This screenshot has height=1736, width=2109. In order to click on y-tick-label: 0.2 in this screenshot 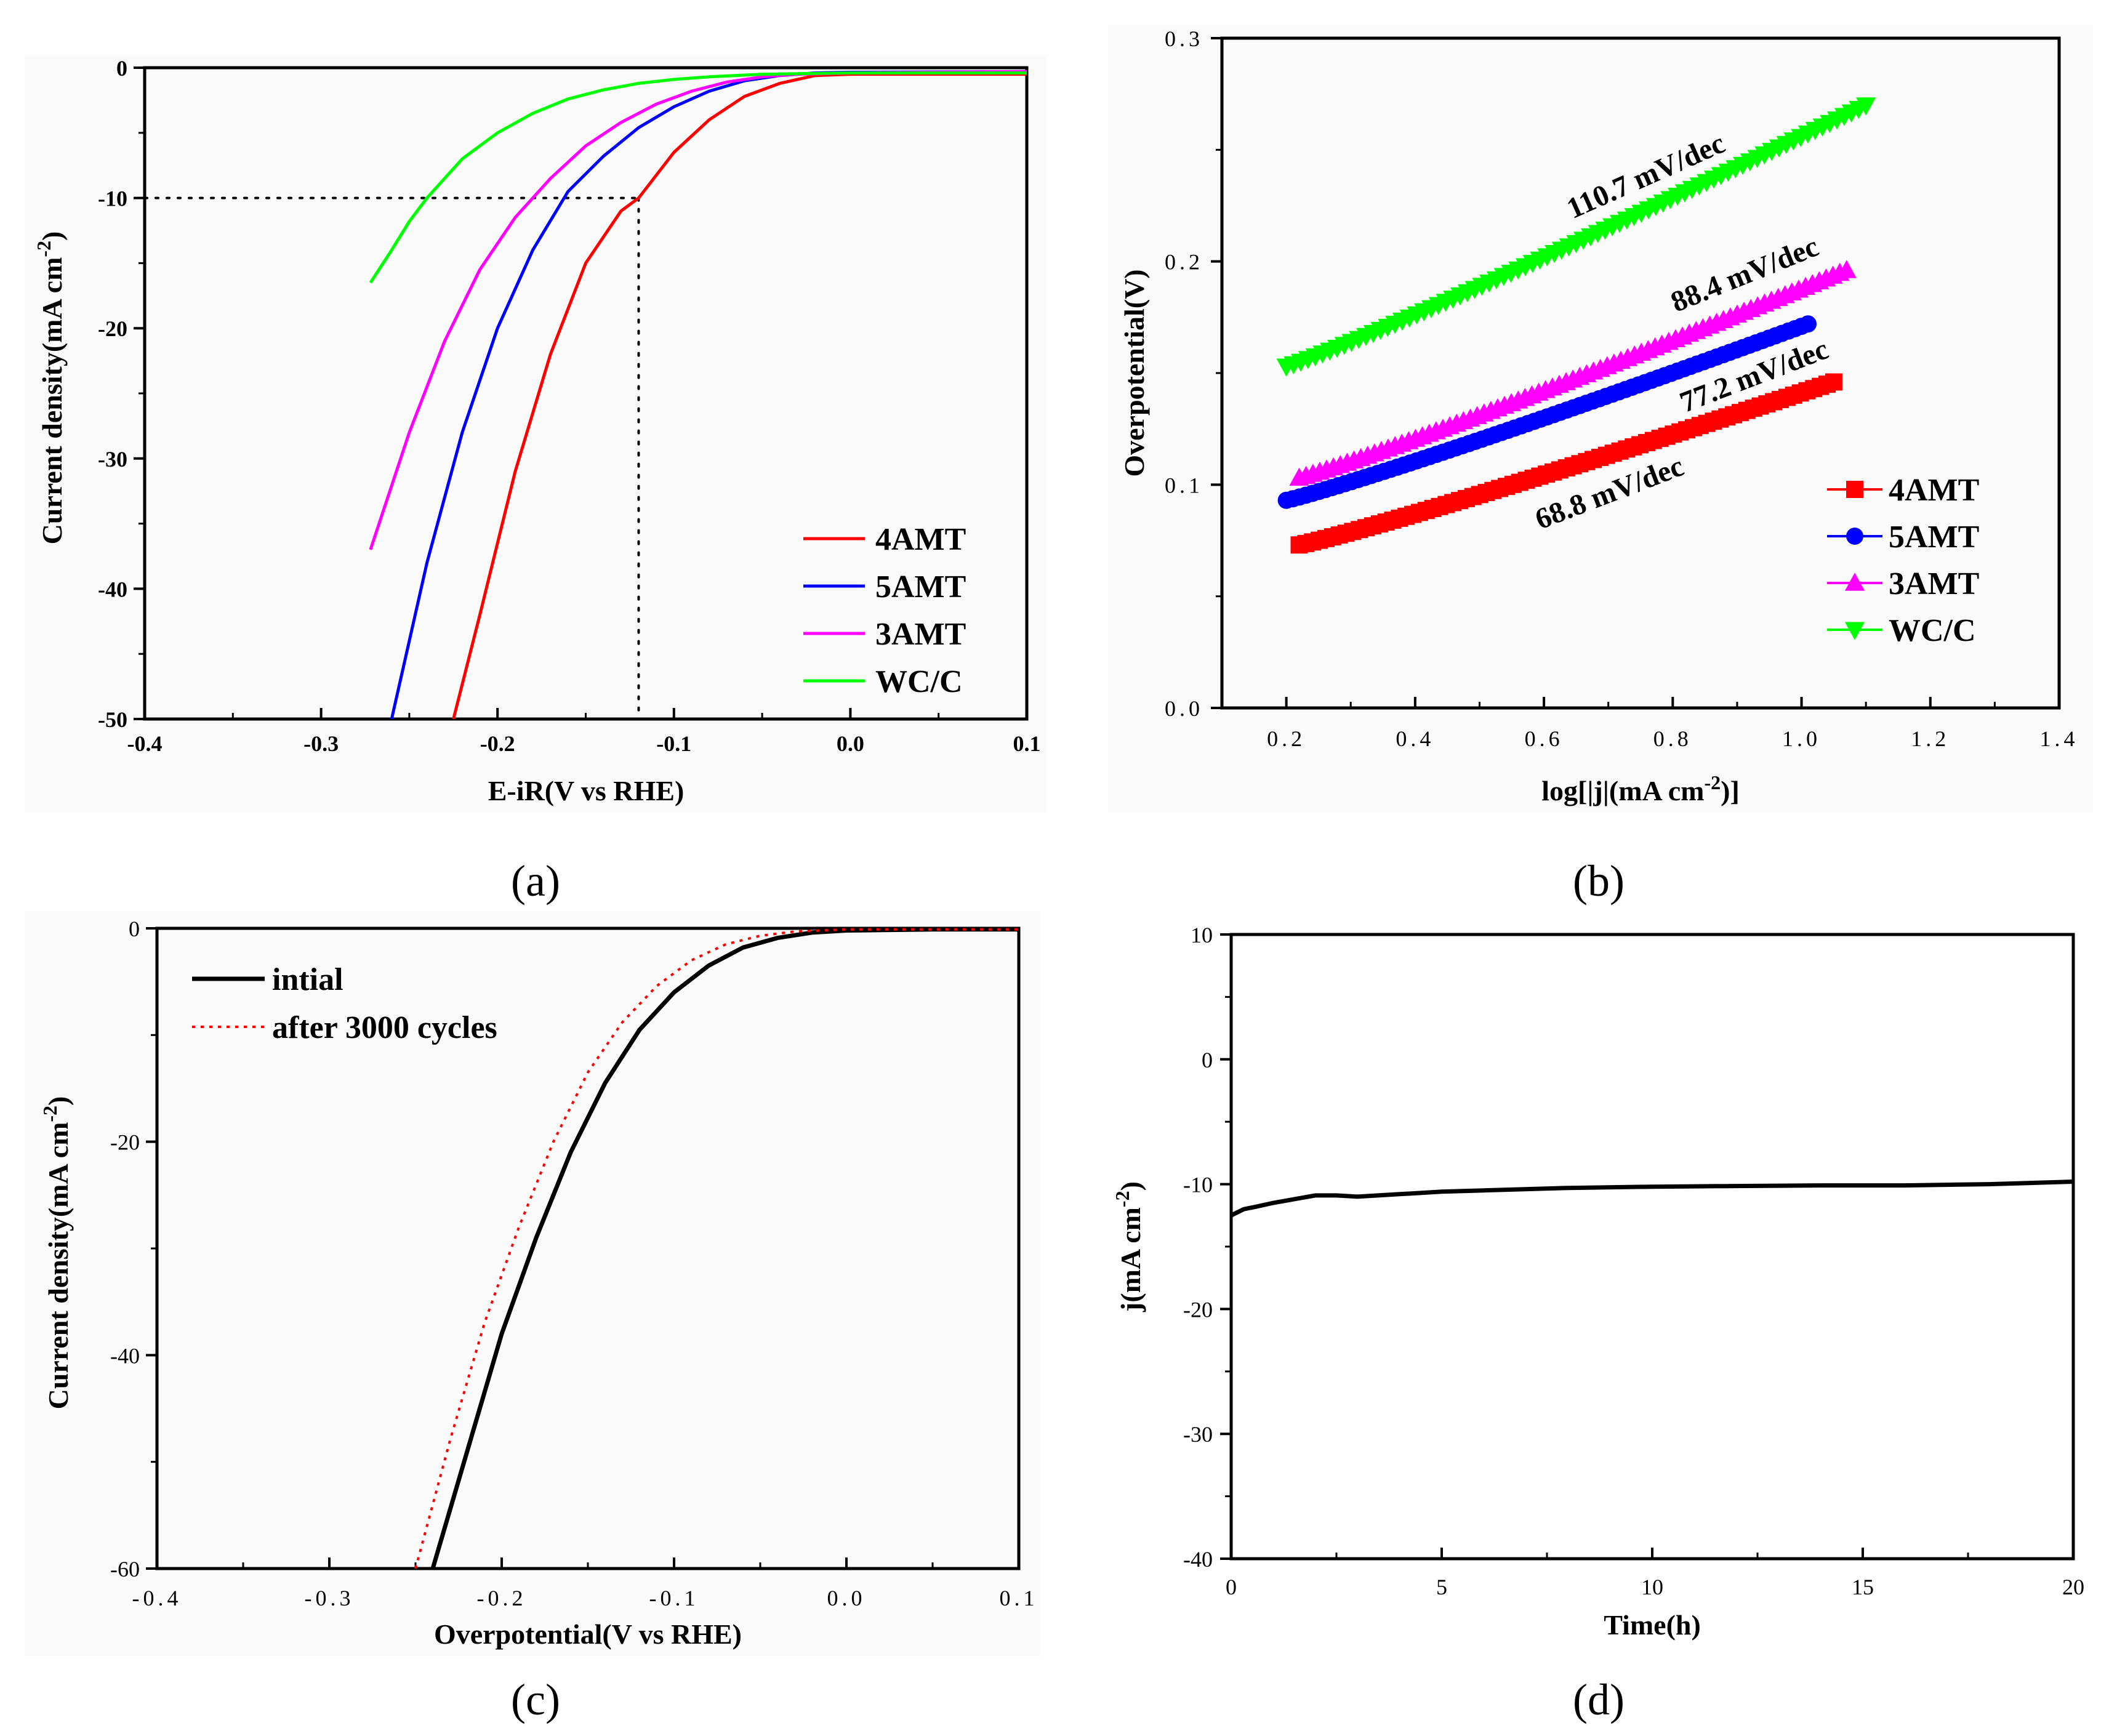, I will do `click(1184, 262)`.